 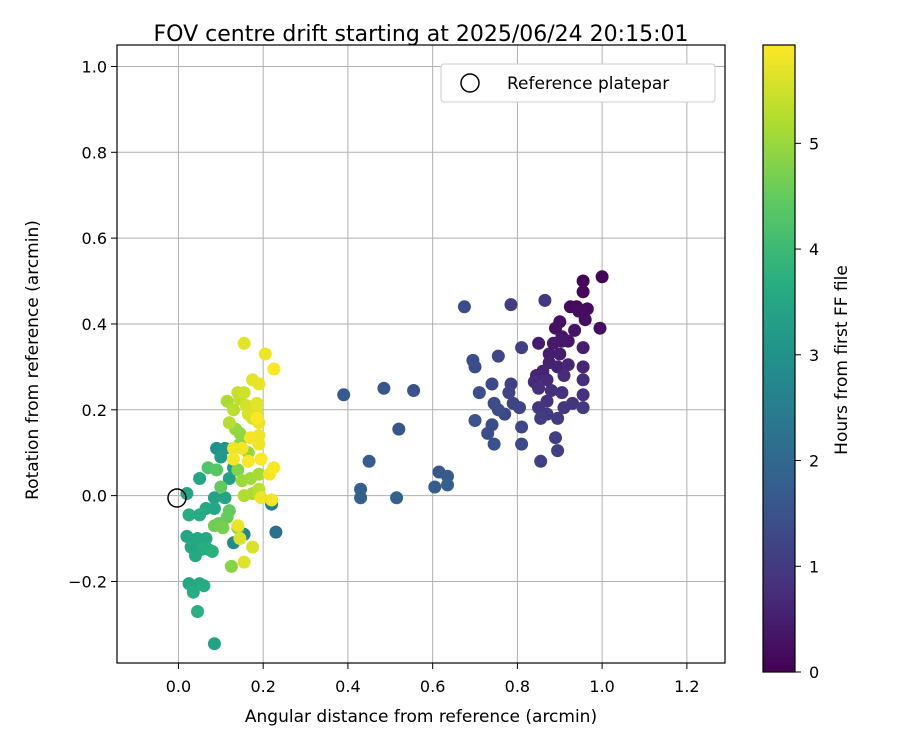 What do you see at coordinates (814, 461) in the screenshot?
I see `colorbar-tick-label: 2` at bounding box center [814, 461].